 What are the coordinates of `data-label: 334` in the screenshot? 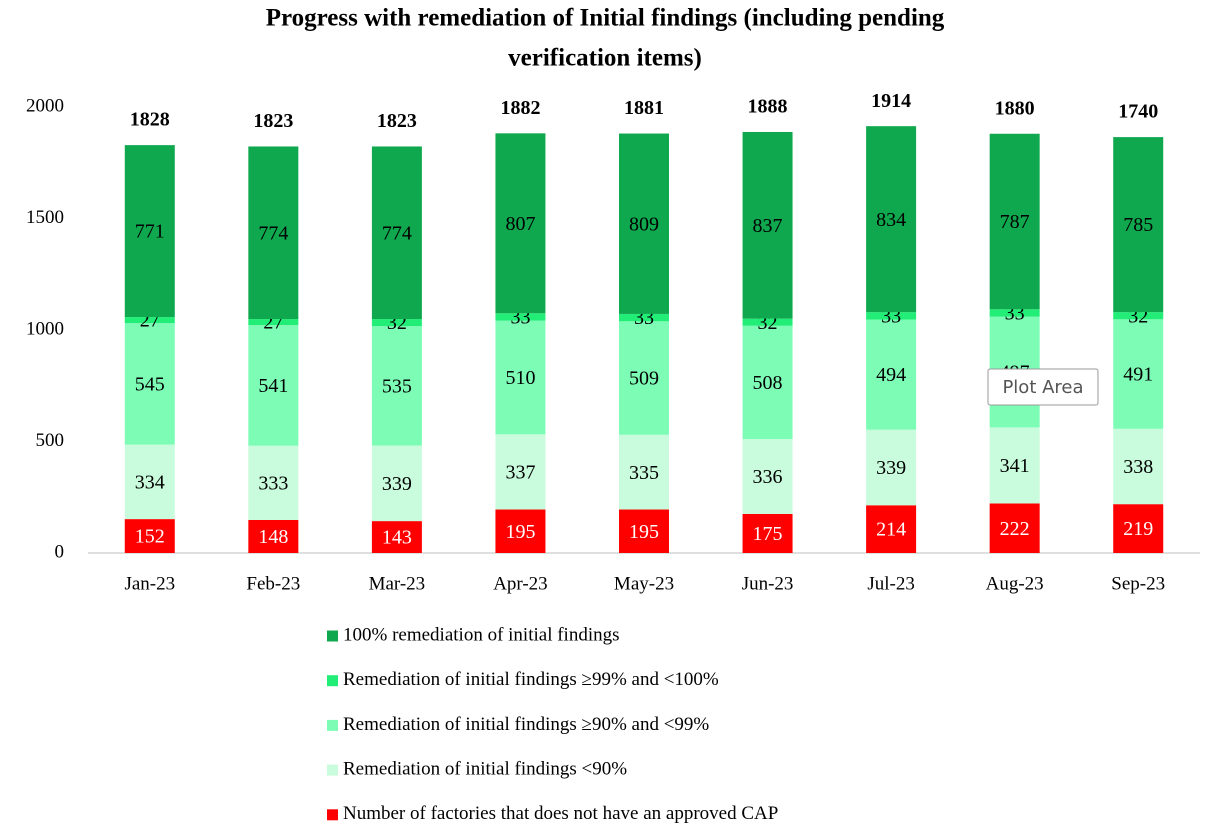 It's located at (150, 482).